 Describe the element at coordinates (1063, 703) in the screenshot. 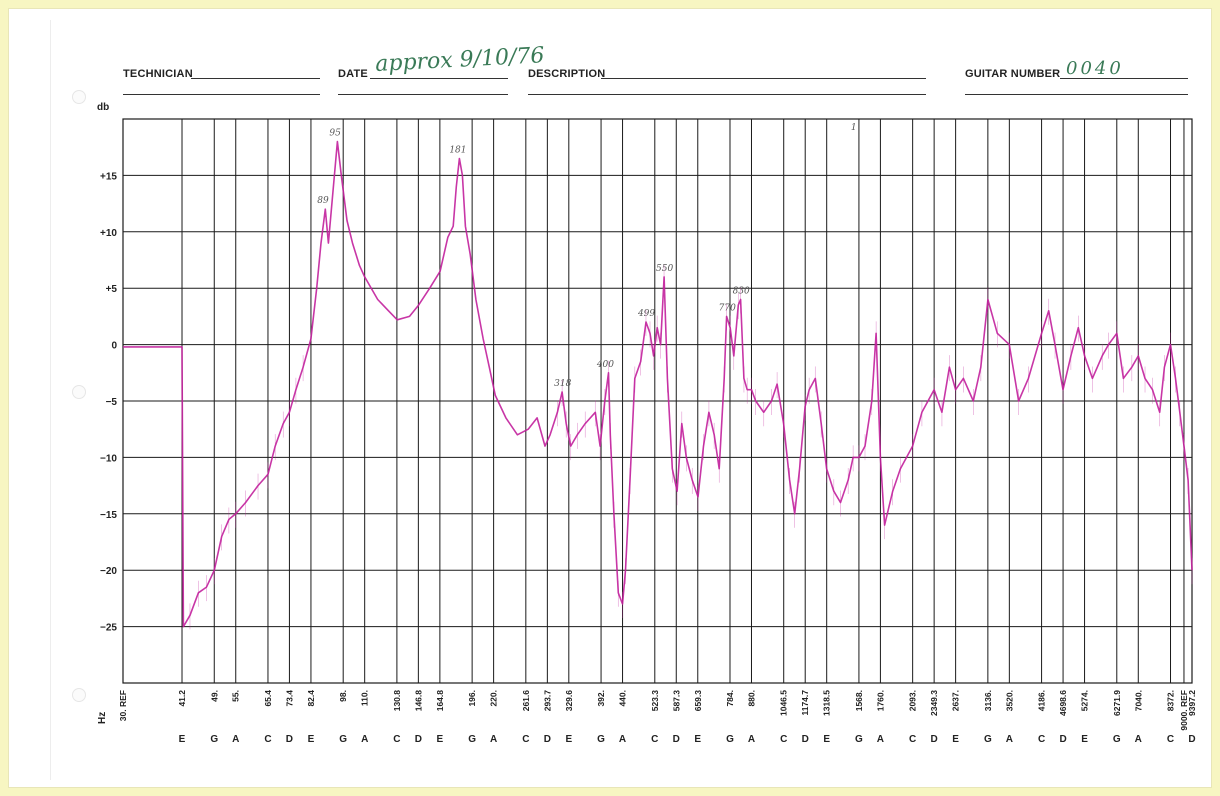

I see `x-tick-label: 4698.6` at that location.